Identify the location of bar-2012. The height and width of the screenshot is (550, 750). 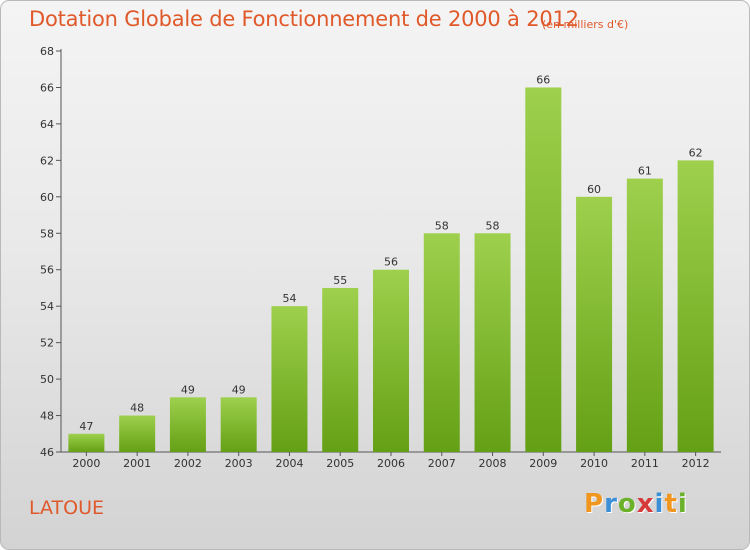
(695, 306).